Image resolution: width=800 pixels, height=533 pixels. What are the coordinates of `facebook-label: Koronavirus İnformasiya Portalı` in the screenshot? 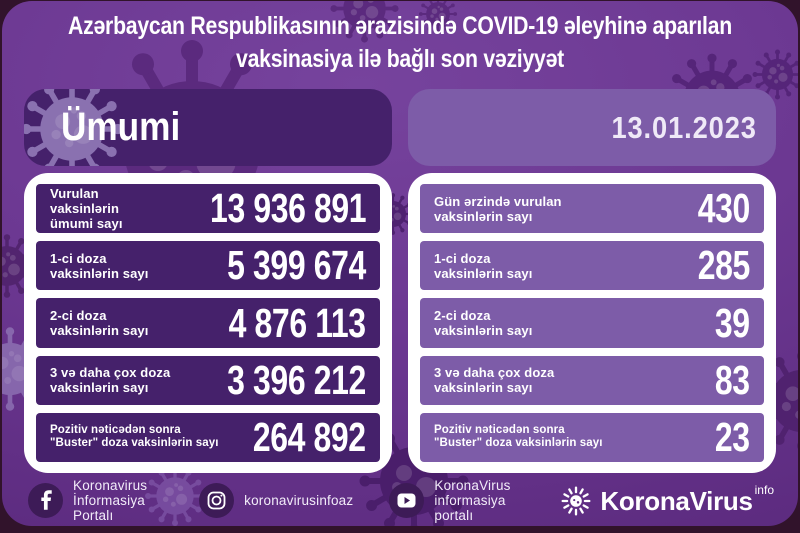 It's located at (110, 500).